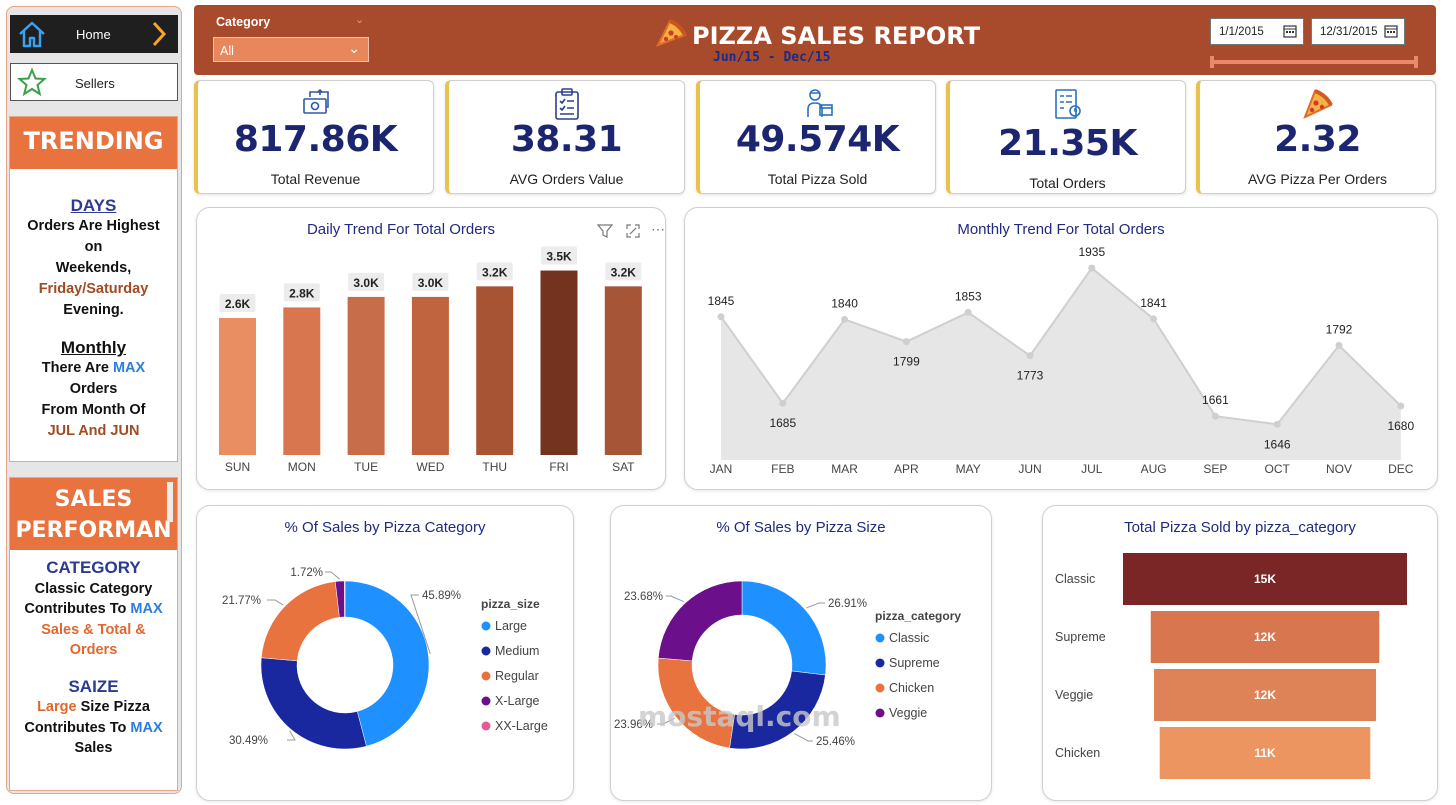 The width and height of the screenshot is (1456, 805). What do you see at coordinates (782, 469) in the screenshot?
I see `x-tick-label: FEB` at bounding box center [782, 469].